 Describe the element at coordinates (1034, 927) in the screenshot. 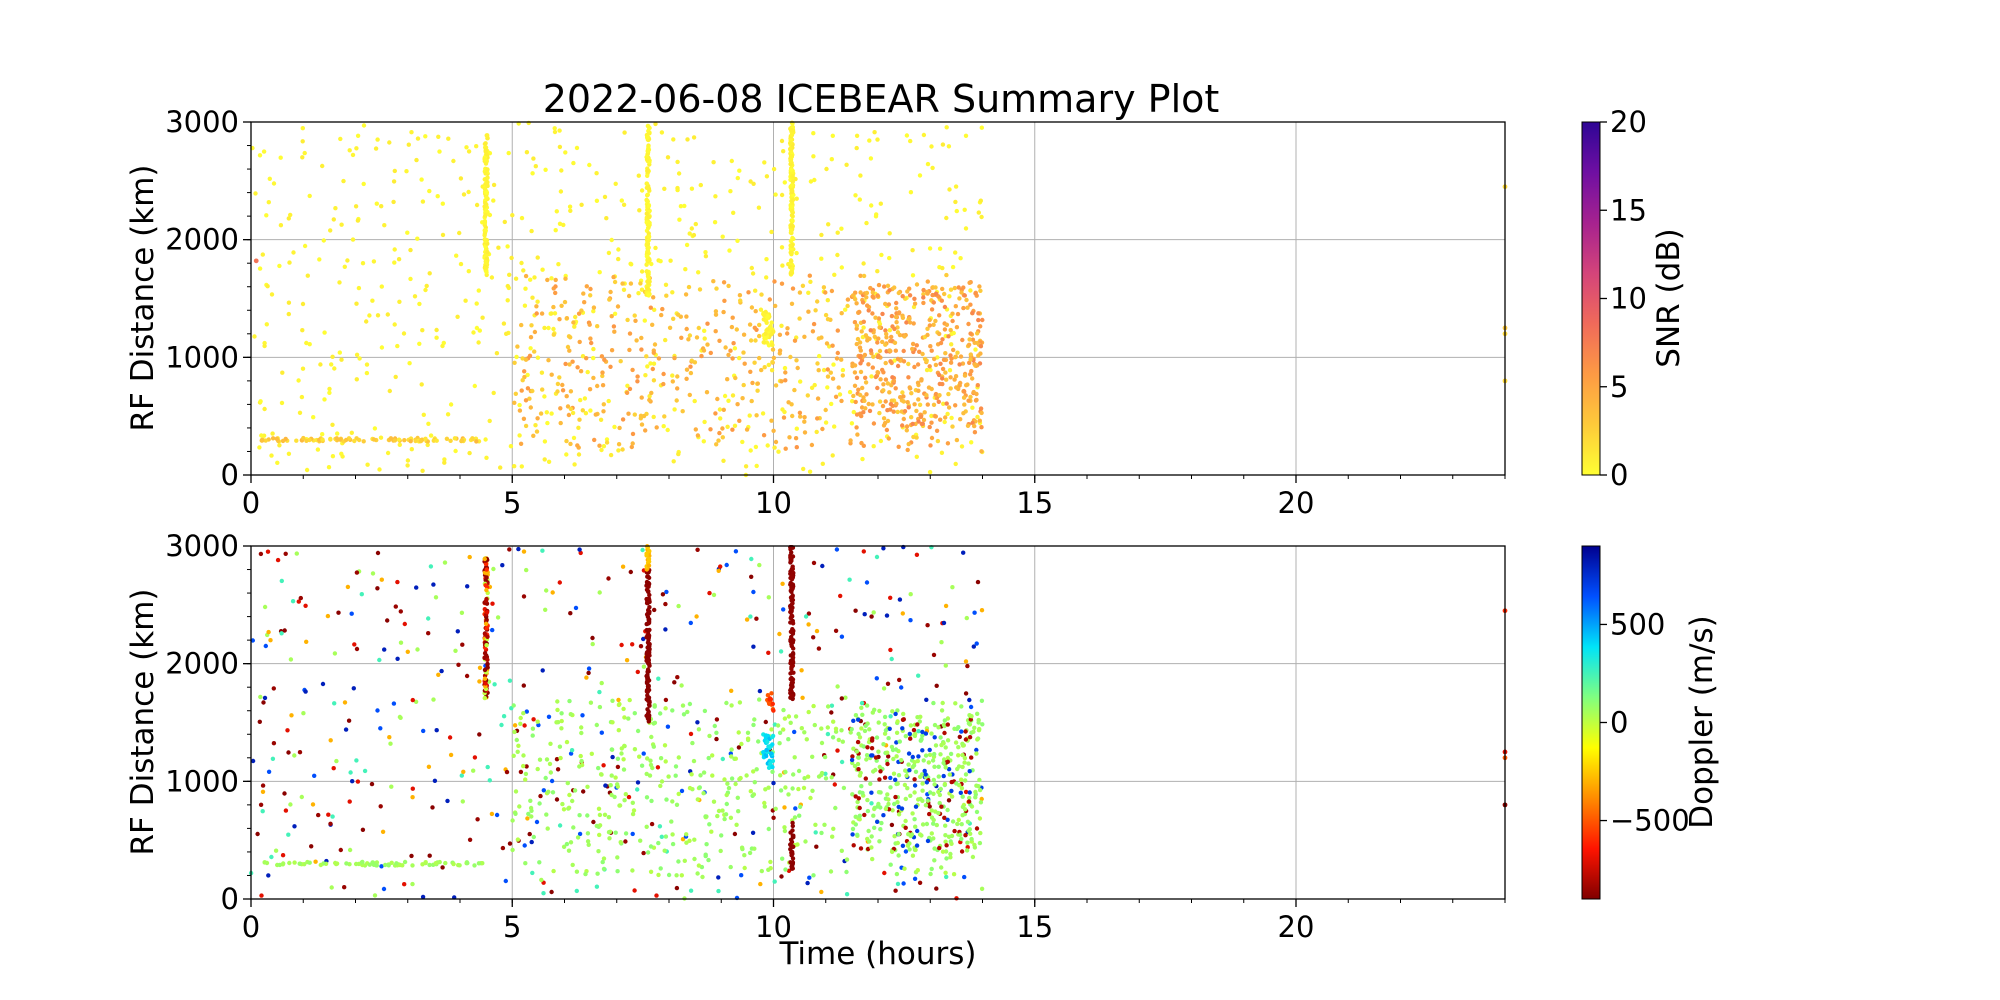

I see `x-tick-label: 15` at that location.